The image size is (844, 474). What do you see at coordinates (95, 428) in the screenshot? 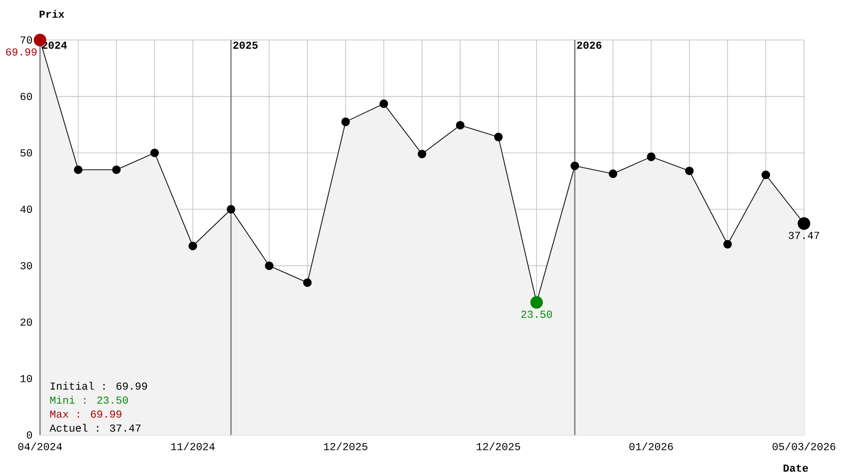
I see `annotation: Actuel : 37.47` at bounding box center [95, 428].